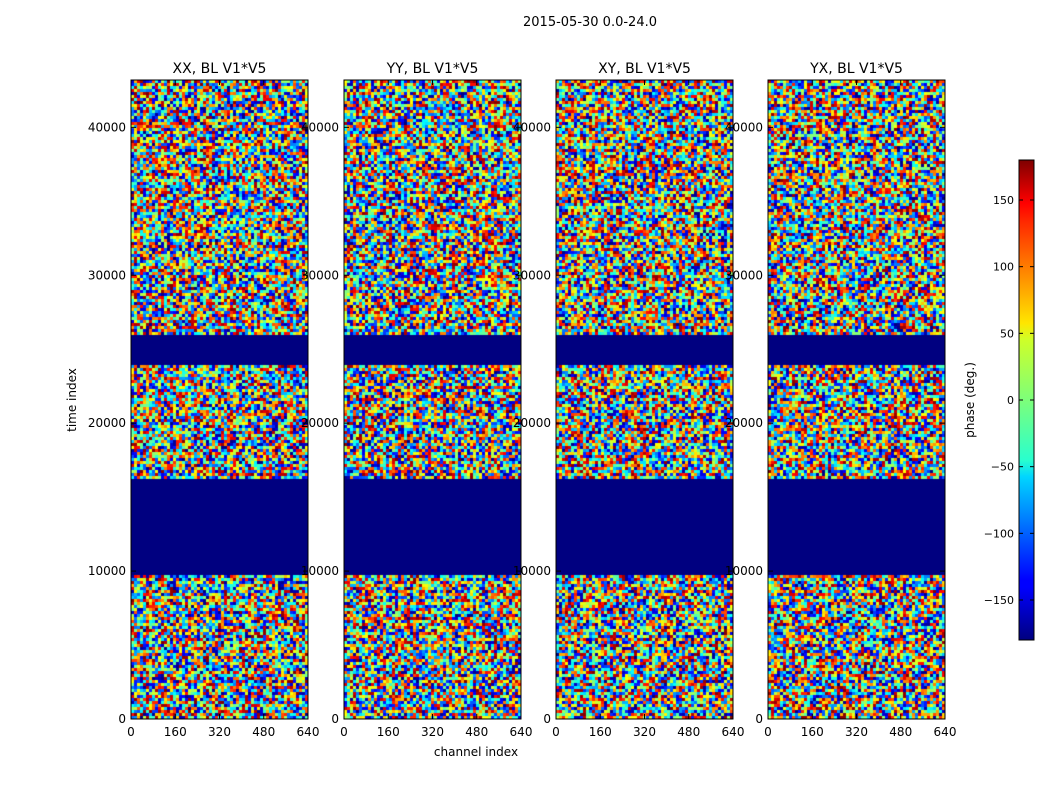 This screenshot has width=1050, height=800. Describe the element at coordinates (999, 600) in the screenshot. I see `colorbar-tick-label: −150` at that location.